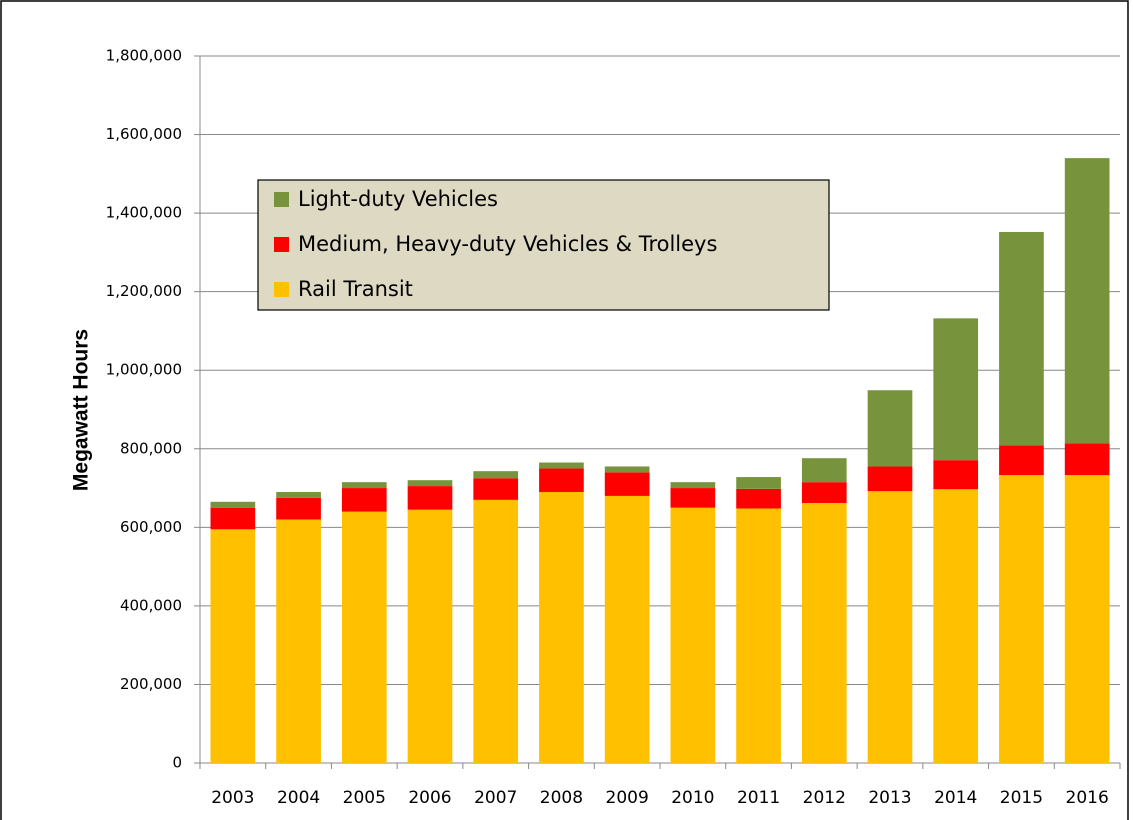 The image size is (1133, 820). What do you see at coordinates (364, 798) in the screenshot?
I see `x-tick-label: 2005` at bounding box center [364, 798].